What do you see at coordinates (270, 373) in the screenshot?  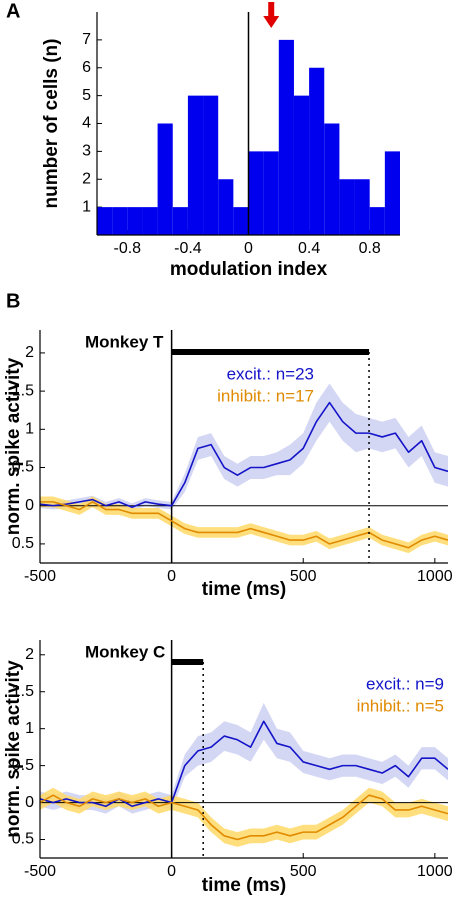 I see `legend-label: excit.: n=23` at bounding box center [270, 373].